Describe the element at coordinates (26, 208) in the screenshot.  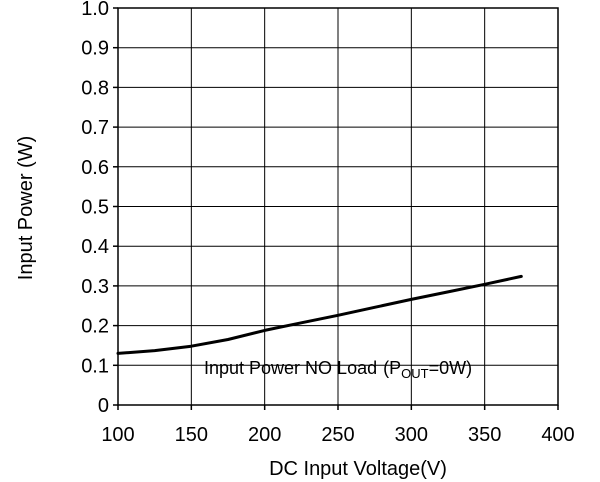
I see `y-axis-label: Input Power (W)` at that location.